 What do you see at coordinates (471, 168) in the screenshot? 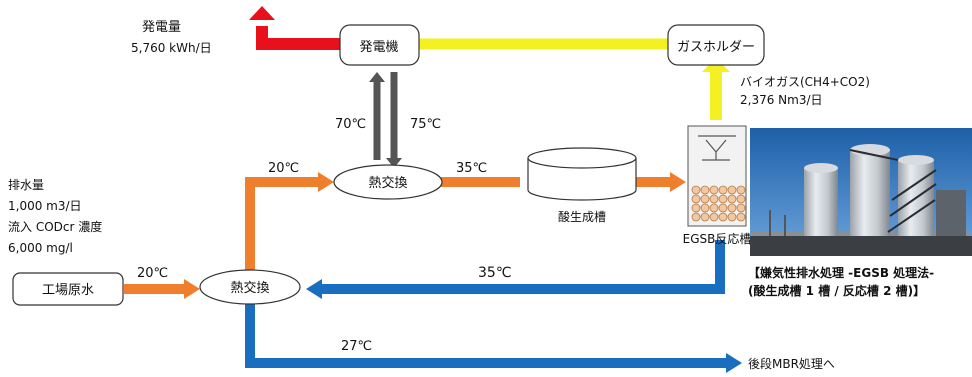
I see `temperature-35-upper: 35℃` at bounding box center [471, 168].